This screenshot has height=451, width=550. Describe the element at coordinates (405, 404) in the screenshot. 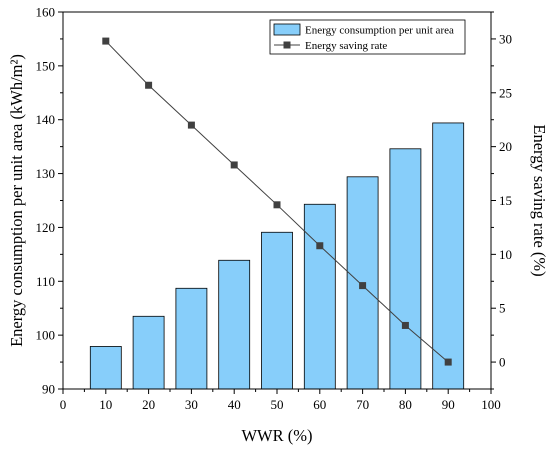

I see `x-tick-label-80: 80` at that location.